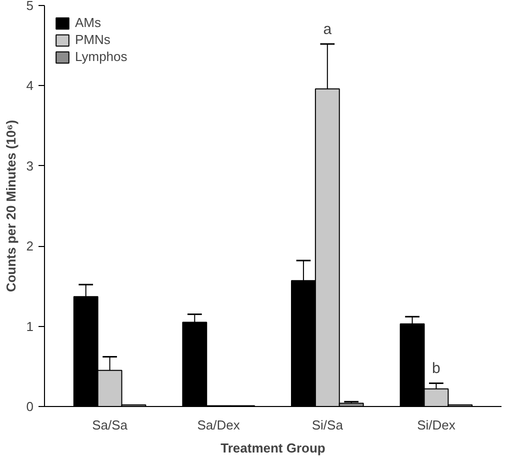 The height and width of the screenshot is (458, 506). What do you see at coordinates (30, 246) in the screenshot?
I see `y-tick-label: 2` at bounding box center [30, 246].